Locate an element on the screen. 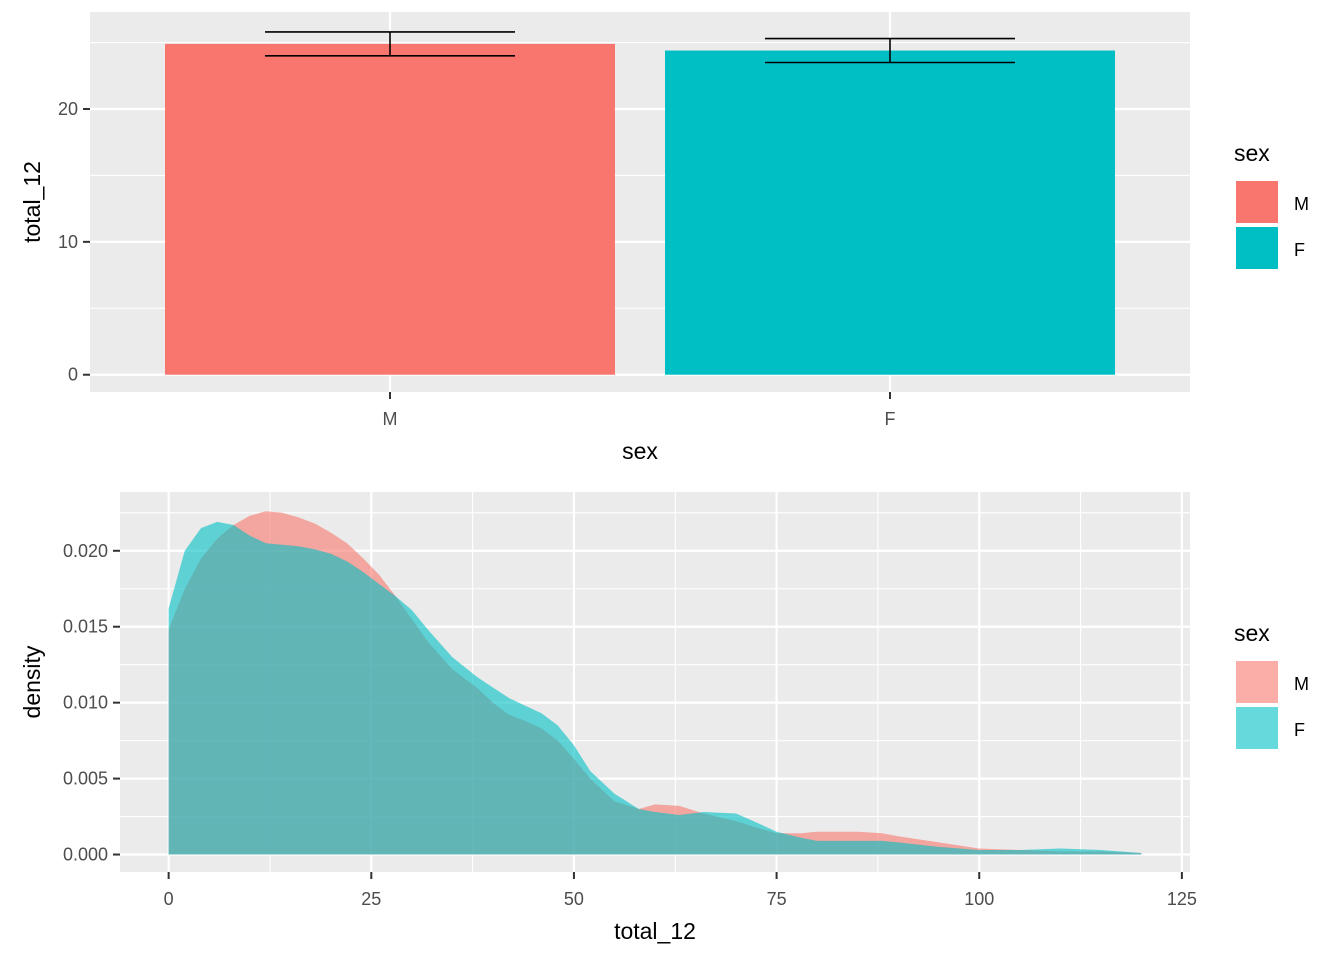 The width and height of the screenshot is (1344, 960). bar-chart-y-ticks: 0 10 20 is located at coordinates (74, 242).